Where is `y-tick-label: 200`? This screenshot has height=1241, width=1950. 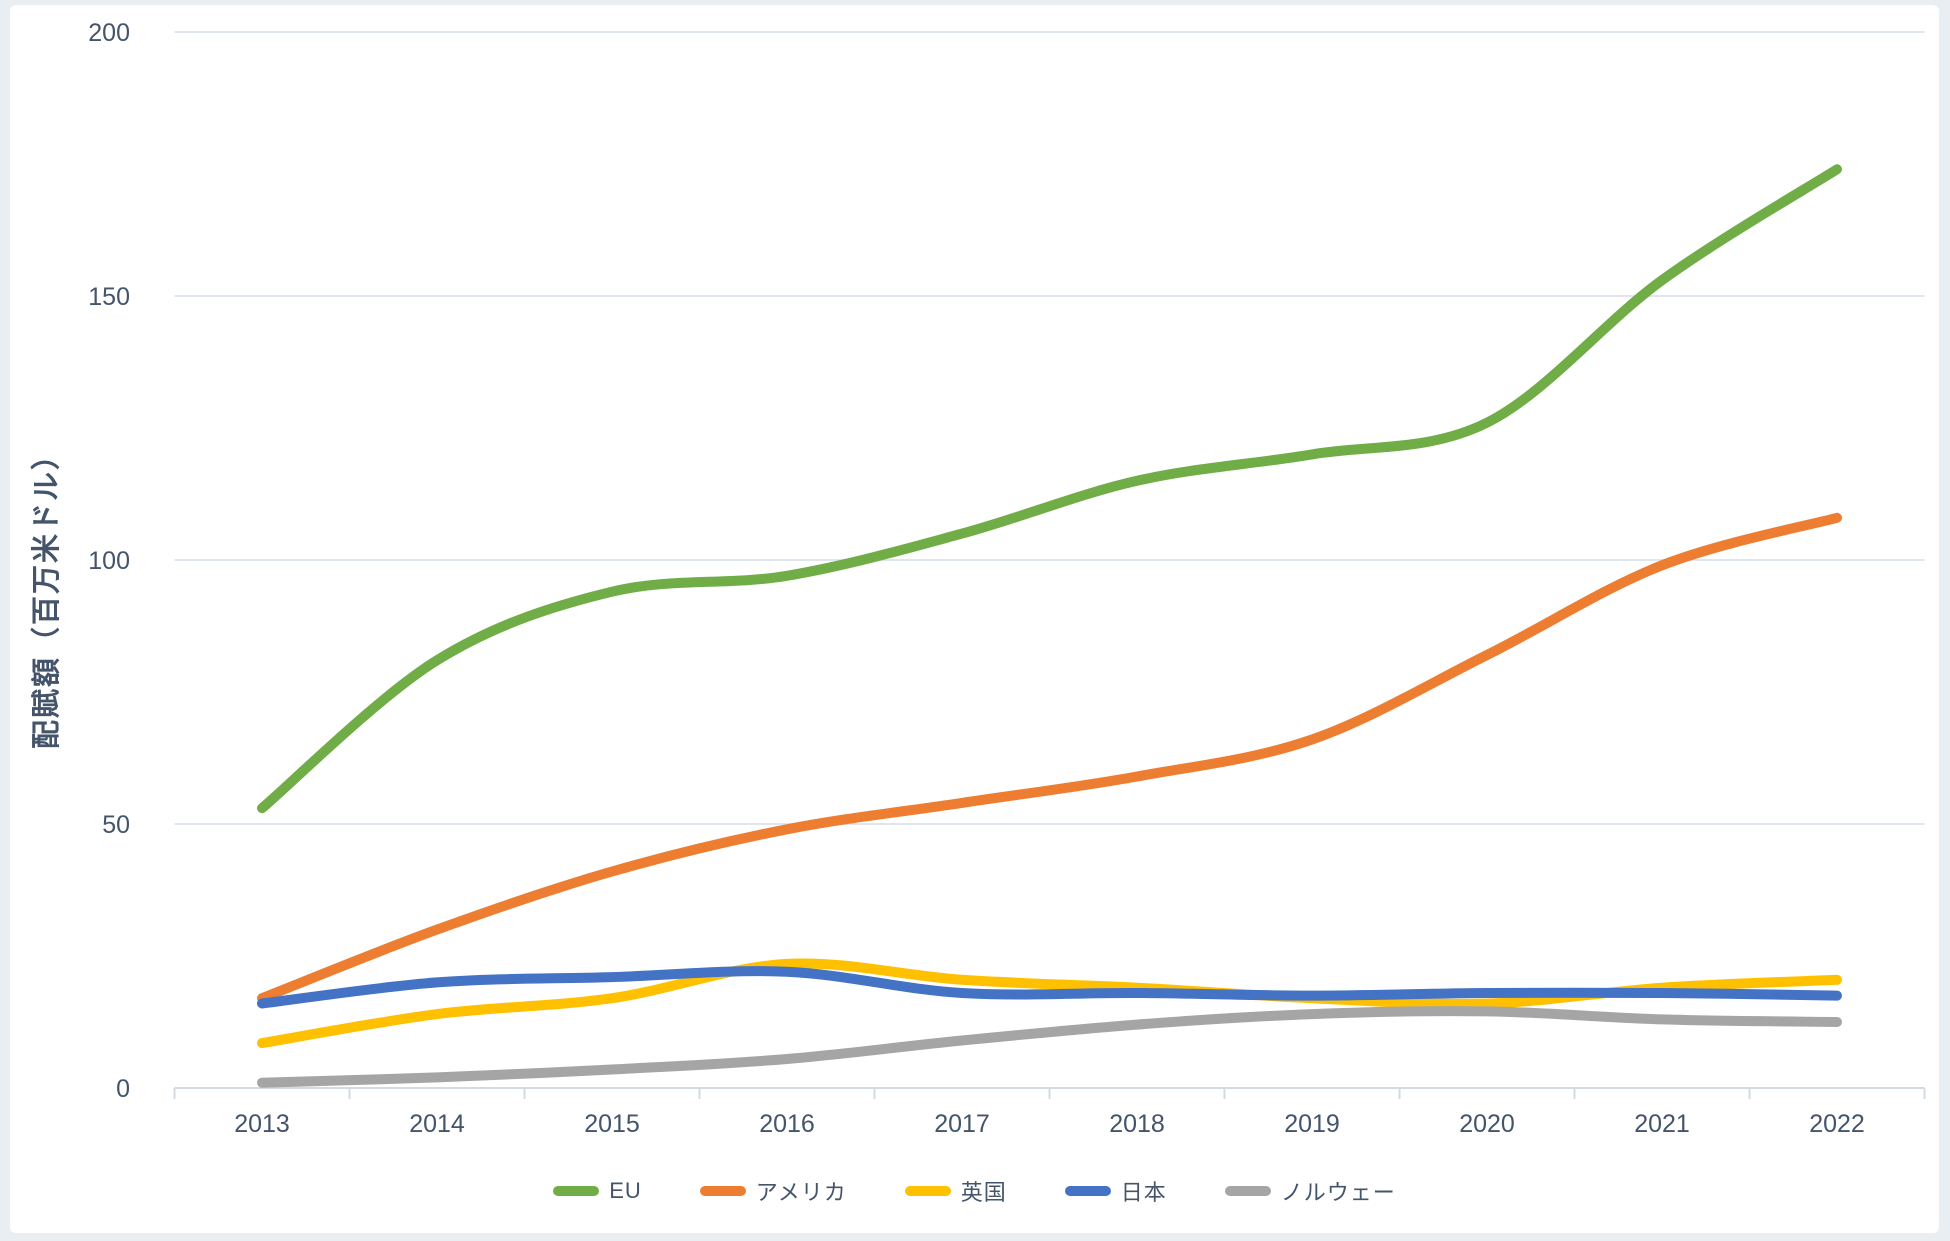 y-tick-label: 200 is located at coordinates (109, 33).